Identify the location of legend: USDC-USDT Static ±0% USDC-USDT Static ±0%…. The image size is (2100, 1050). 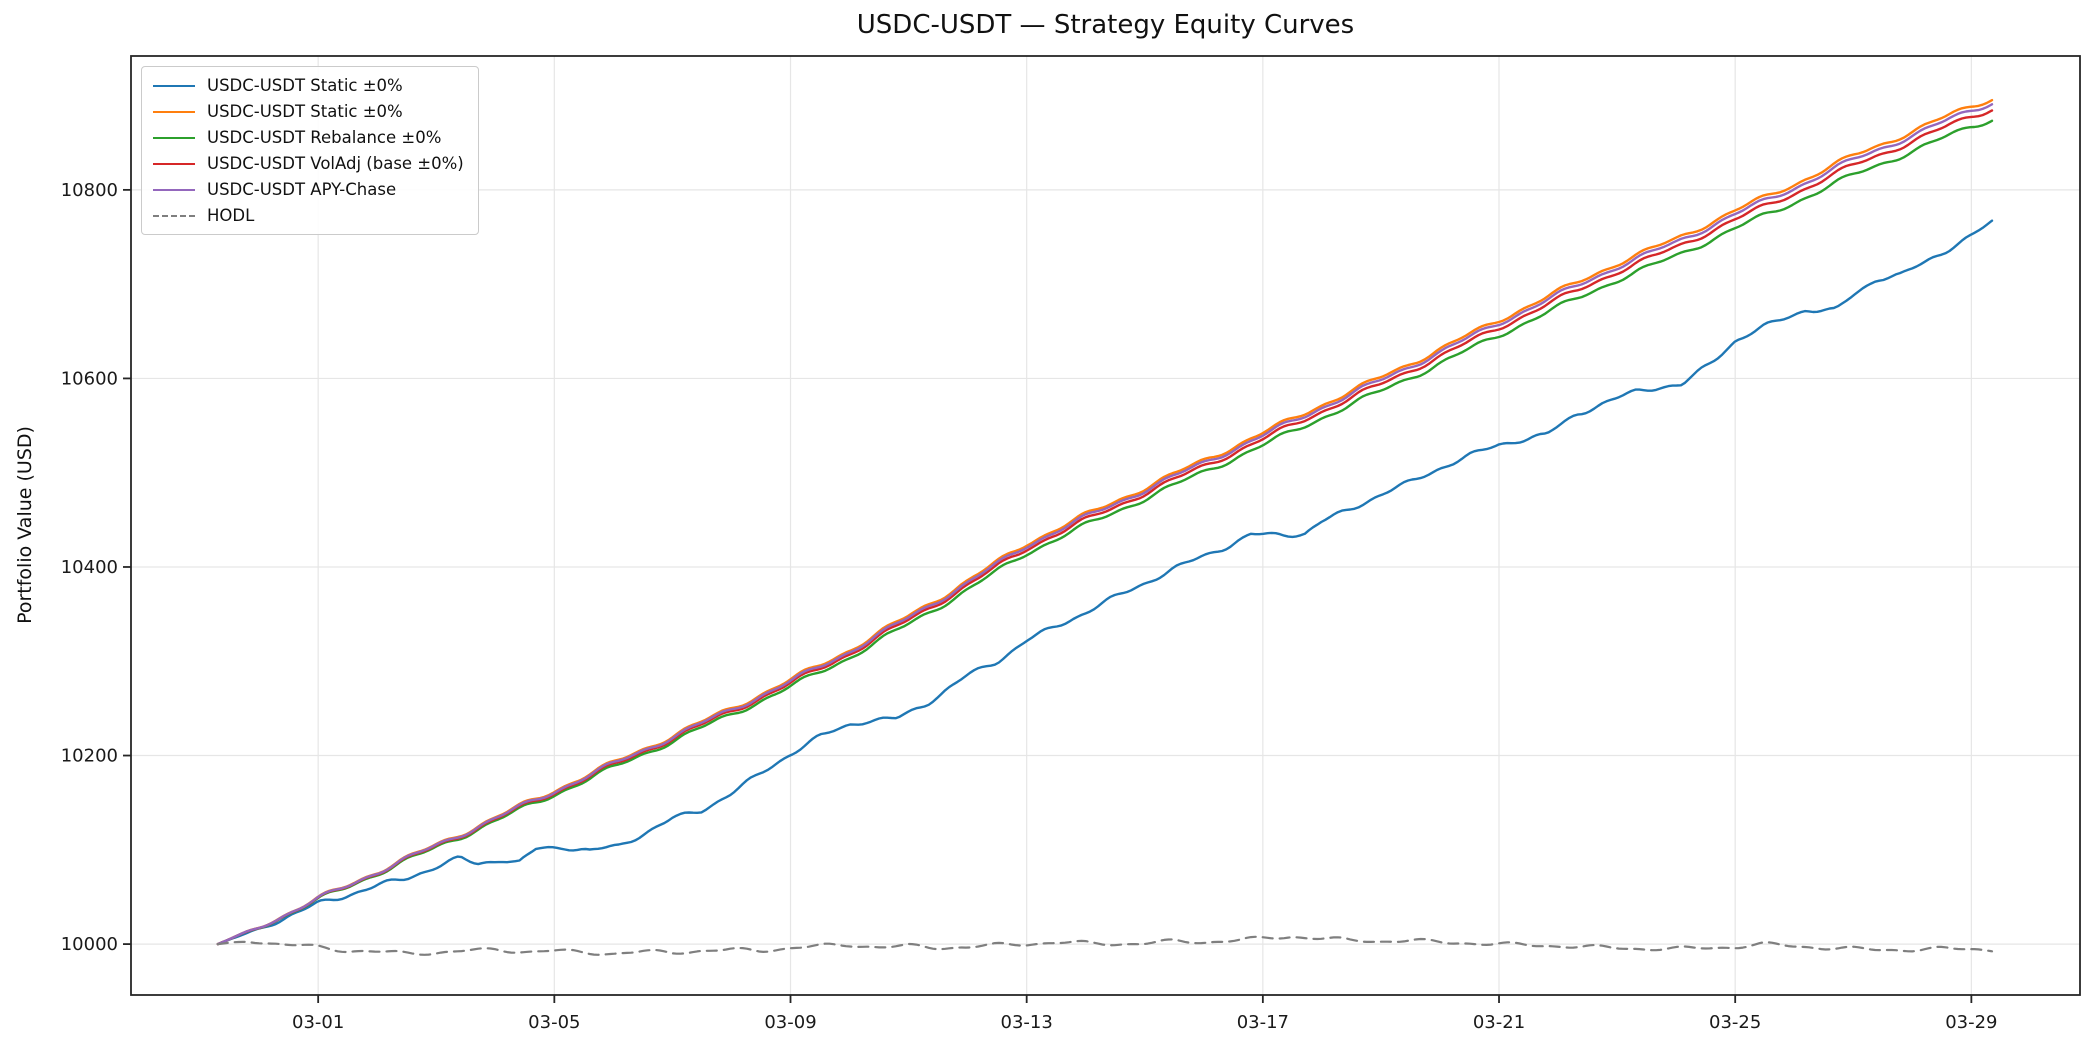
(310, 150).